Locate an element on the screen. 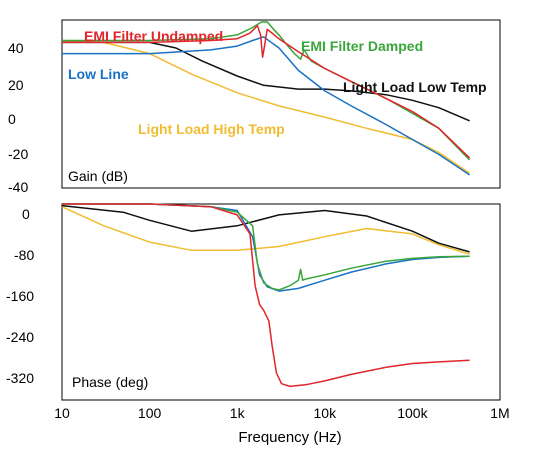 This screenshot has width=550, height=470. gain-tick-label: 0 is located at coordinates (12, 119).